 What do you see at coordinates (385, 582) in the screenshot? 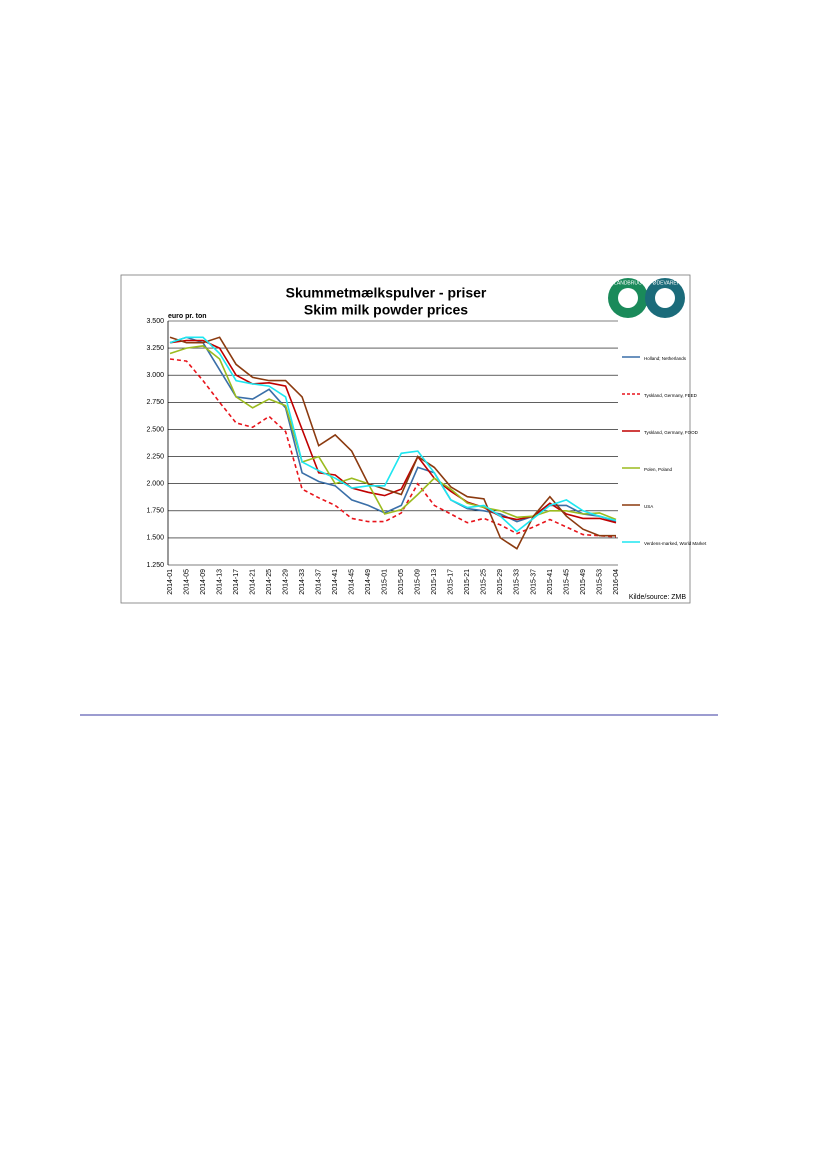
I see `x-tick-label: 2015-01` at bounding box center [385, 582].